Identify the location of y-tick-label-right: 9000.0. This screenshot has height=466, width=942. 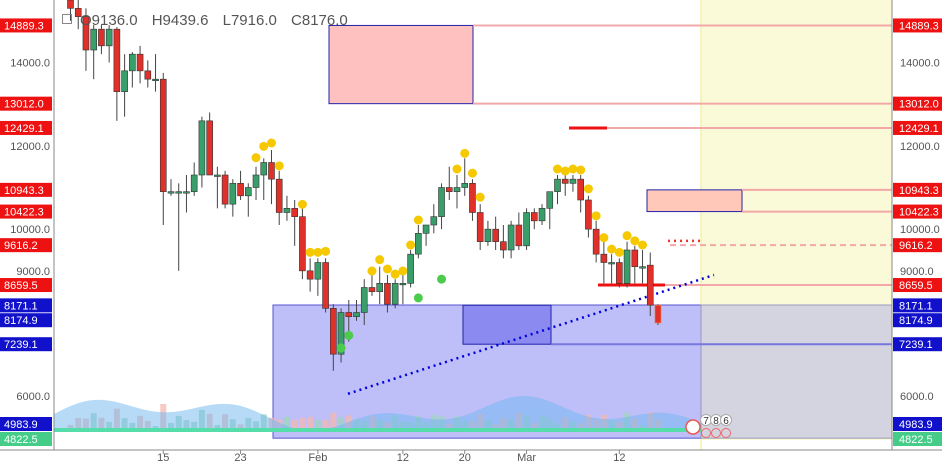
(917, 272).